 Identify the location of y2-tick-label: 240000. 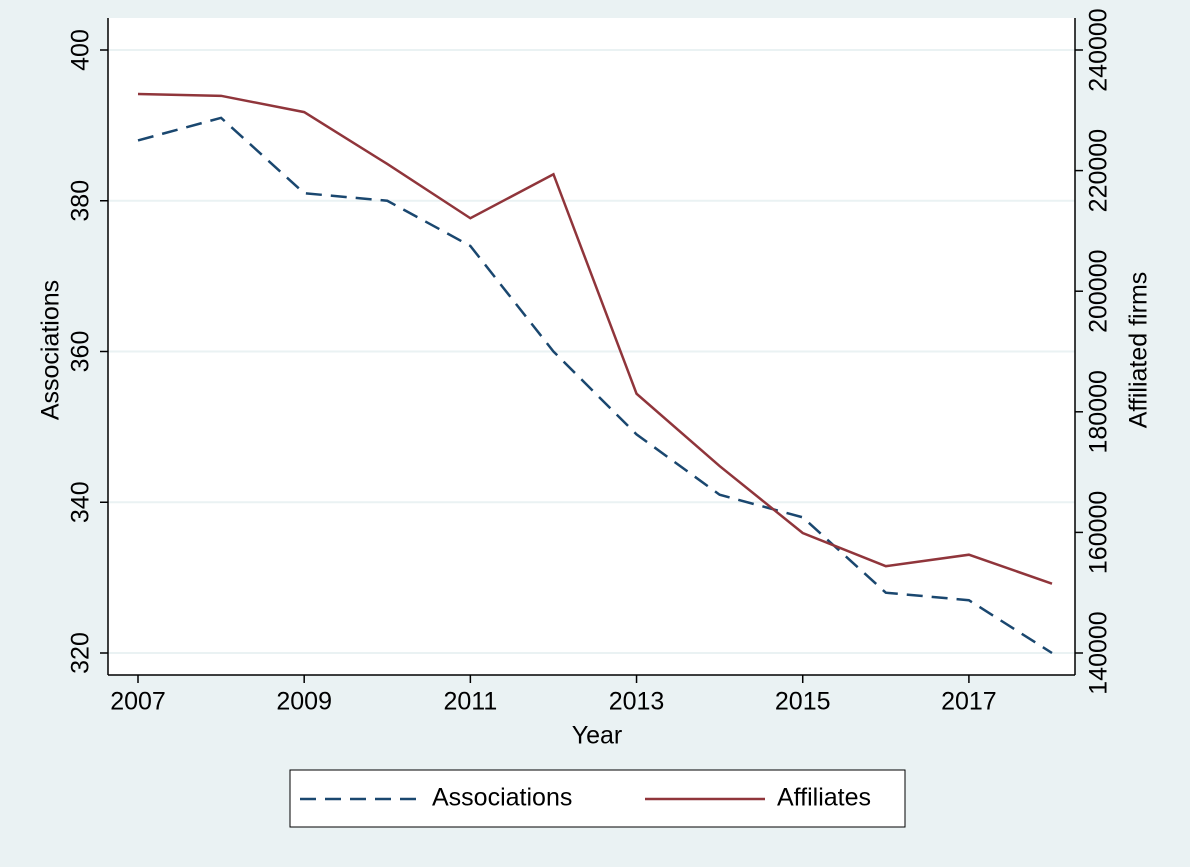
(1099, 49).